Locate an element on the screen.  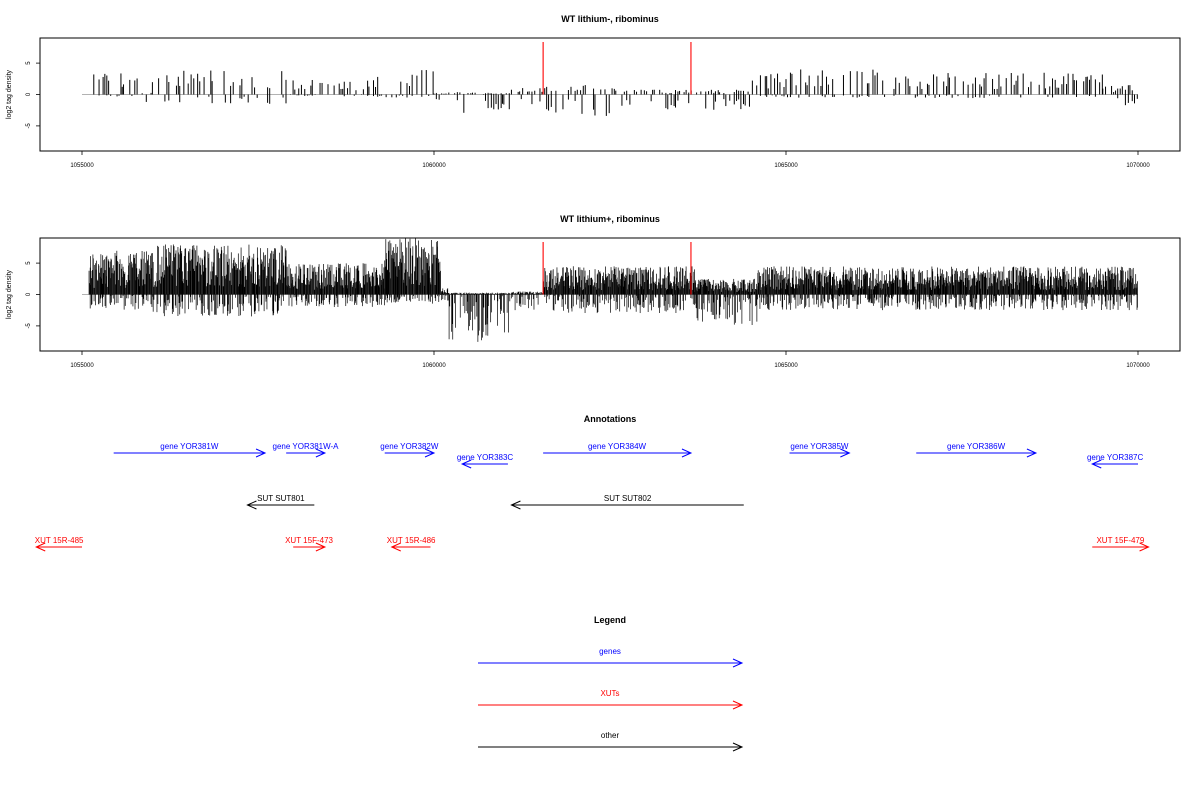
feature-label: XUT 15R-485 is located at coordinates (59, 540).